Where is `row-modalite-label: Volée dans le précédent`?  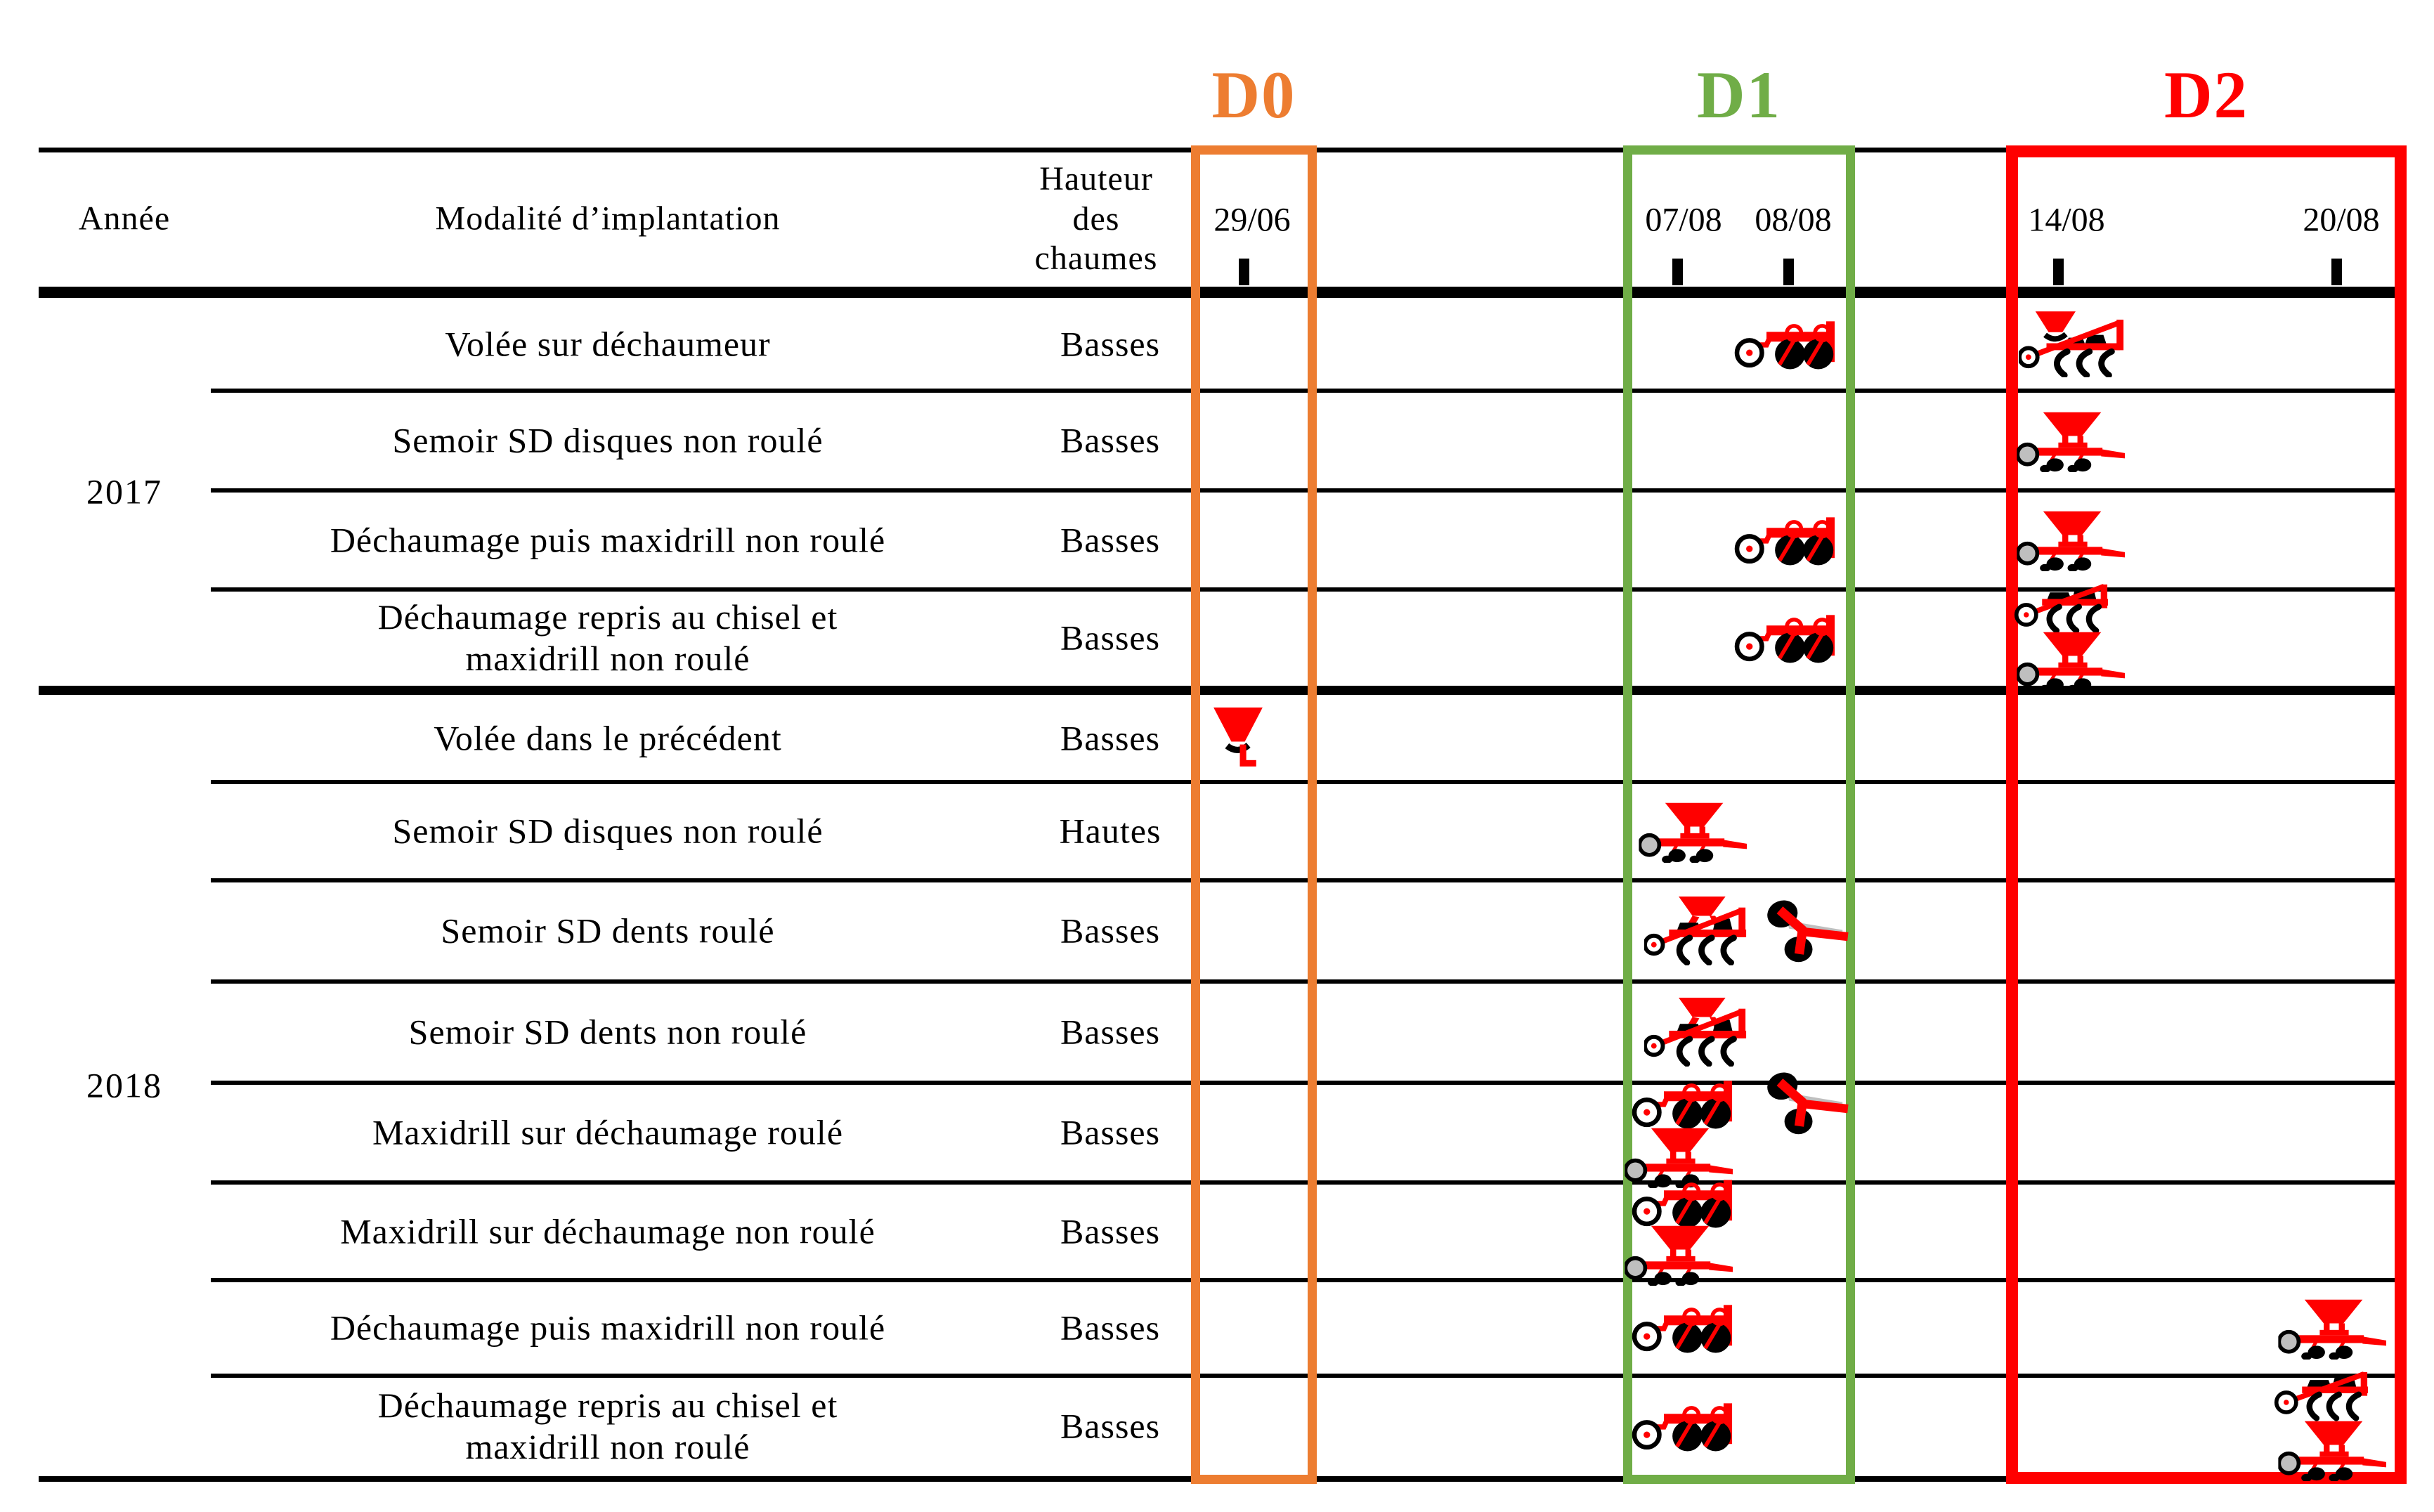 row-modalite-label: Volée dans le précédent is located at coordinates (608, 738).